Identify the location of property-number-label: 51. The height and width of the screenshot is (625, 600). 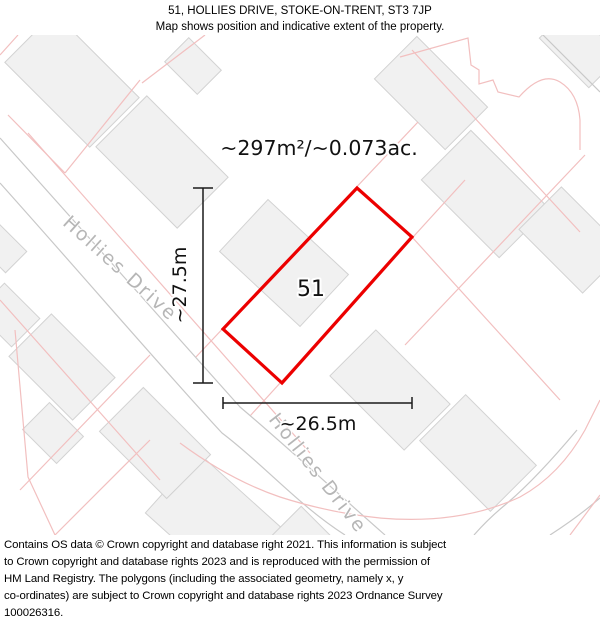
(311, 289).